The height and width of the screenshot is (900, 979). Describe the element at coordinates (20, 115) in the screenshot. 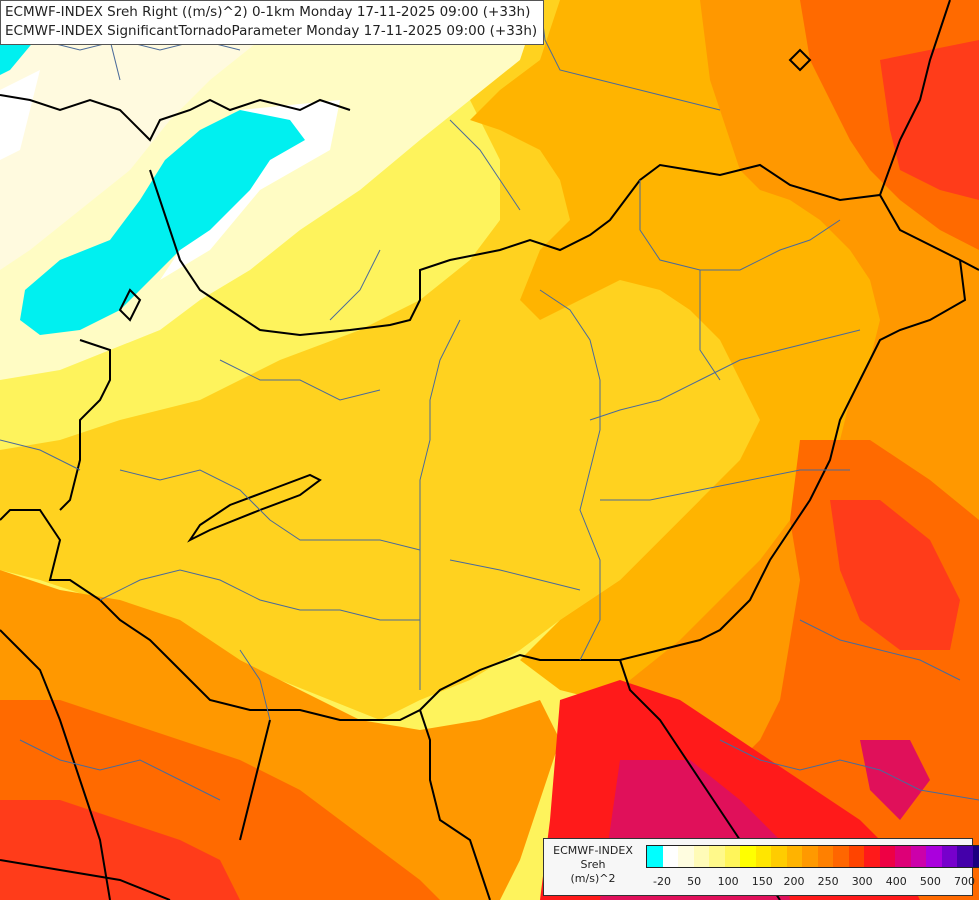

I see `field-white` at that location.